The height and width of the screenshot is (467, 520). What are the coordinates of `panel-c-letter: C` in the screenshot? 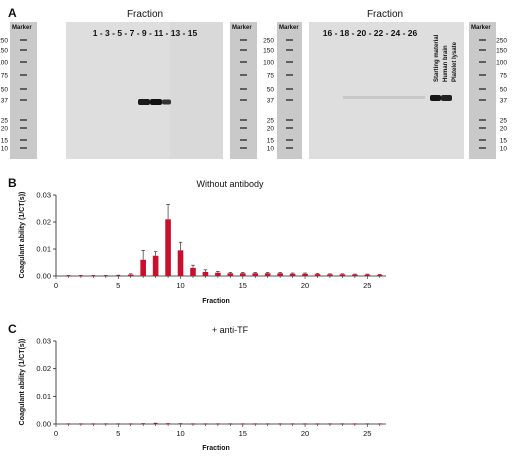 It's located at (12, 329).